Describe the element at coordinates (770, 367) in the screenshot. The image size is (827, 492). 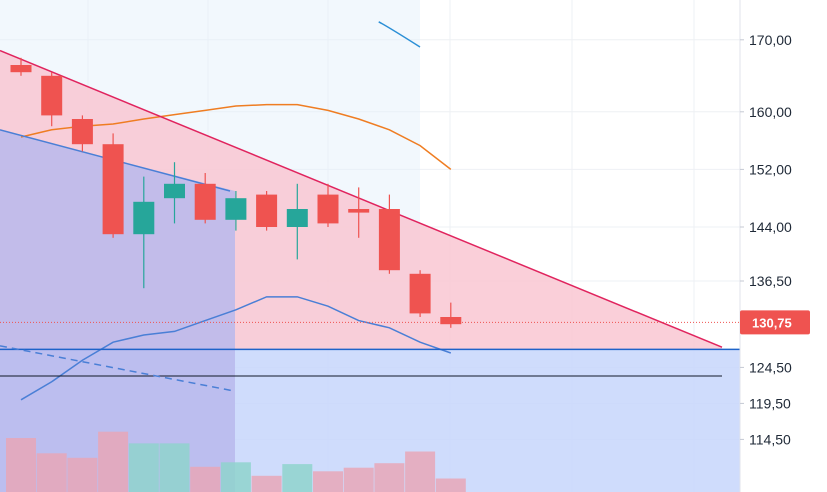
I see `price-axis-label: 124,50` at that location.